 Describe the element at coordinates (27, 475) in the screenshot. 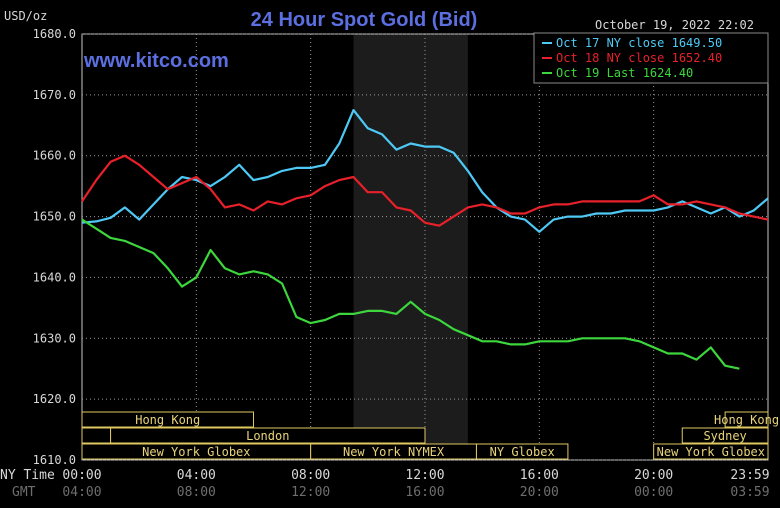

I see `ny-time-row-label: NY Time` at that location.